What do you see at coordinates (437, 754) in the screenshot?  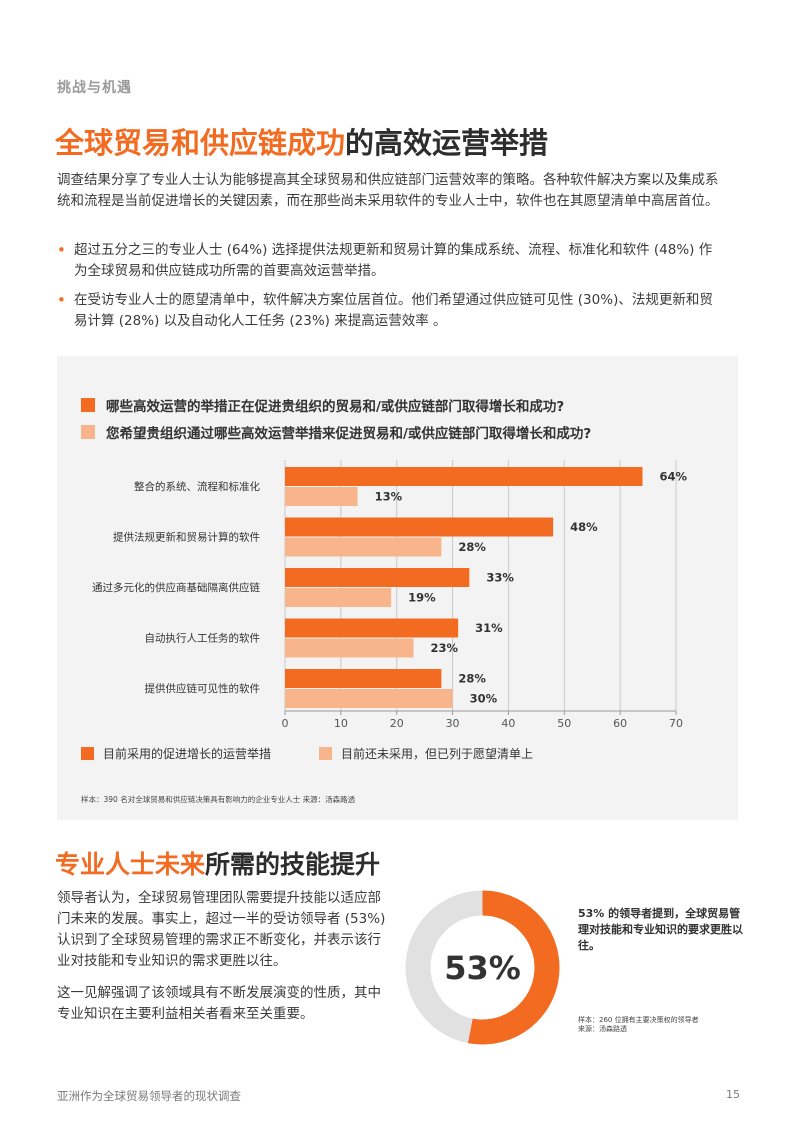 I see `legend-wishlist-label: 目前还未采用，但已列于愿望清单上` at bounding box center [437, 754].